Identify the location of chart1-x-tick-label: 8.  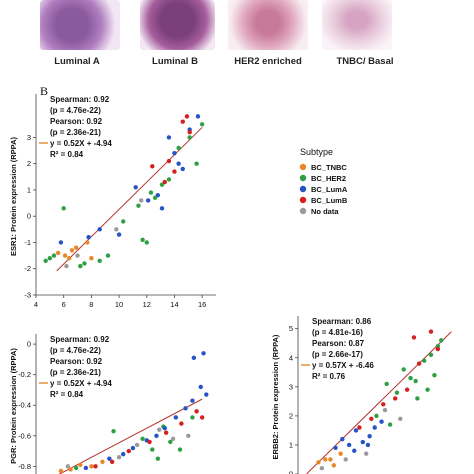
(91, 304).